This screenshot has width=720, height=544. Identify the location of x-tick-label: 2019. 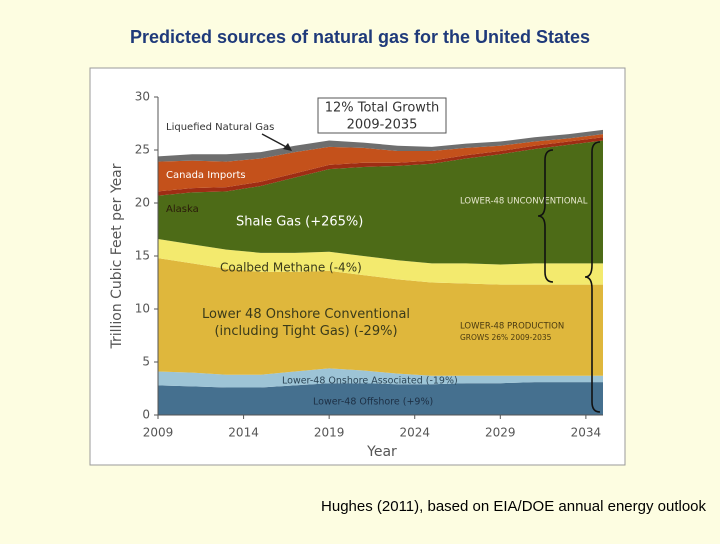
(329, 433).